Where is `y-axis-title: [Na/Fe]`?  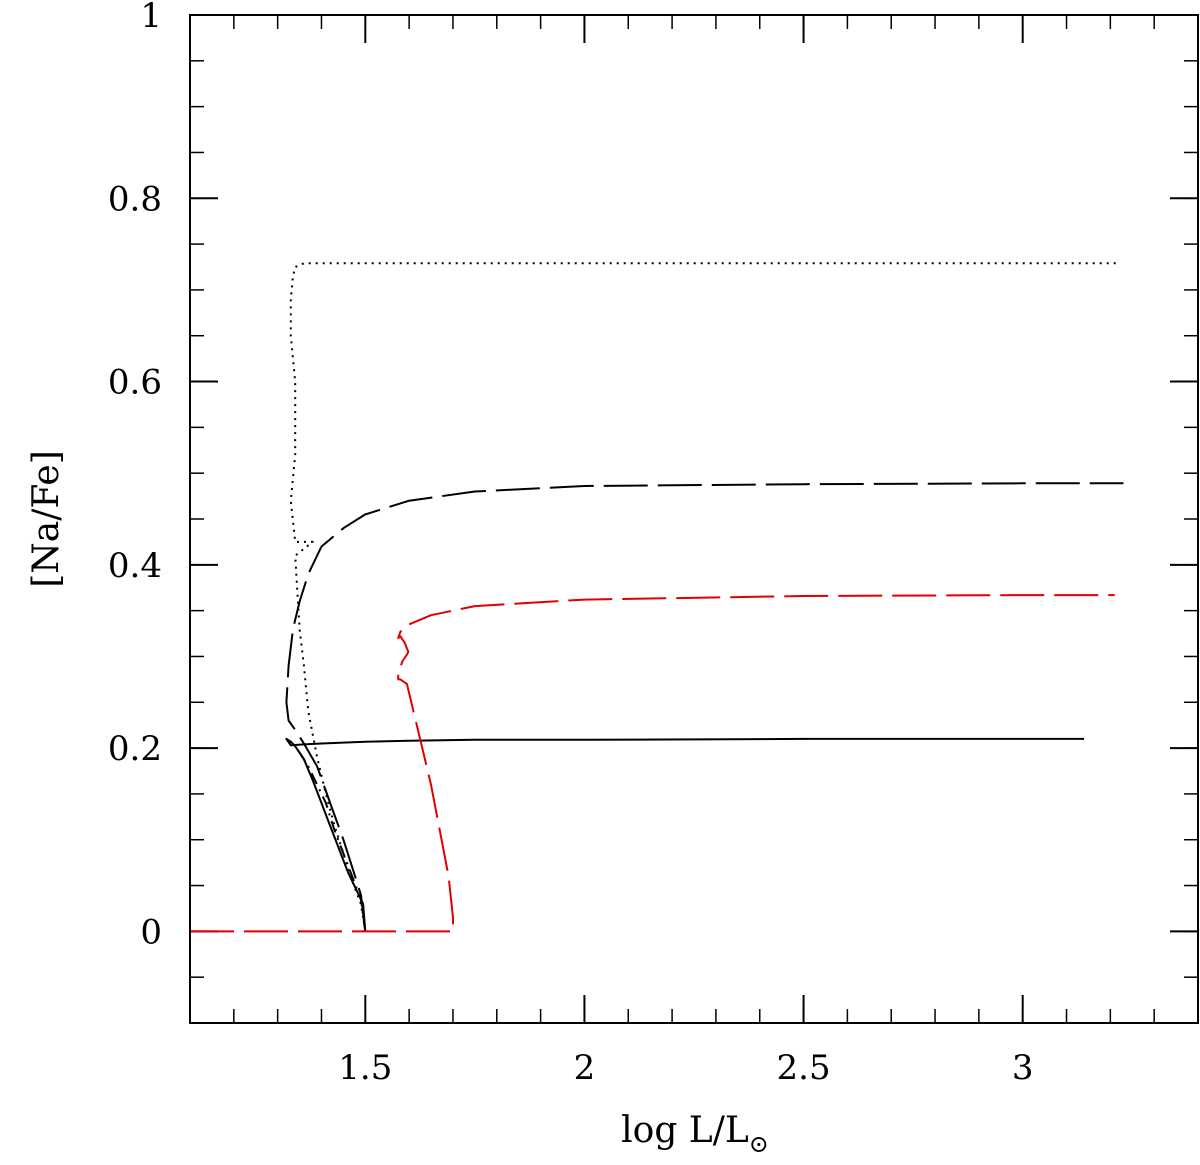 y-axis-title: [Na/Fe] is located at coordinates (46, 519).